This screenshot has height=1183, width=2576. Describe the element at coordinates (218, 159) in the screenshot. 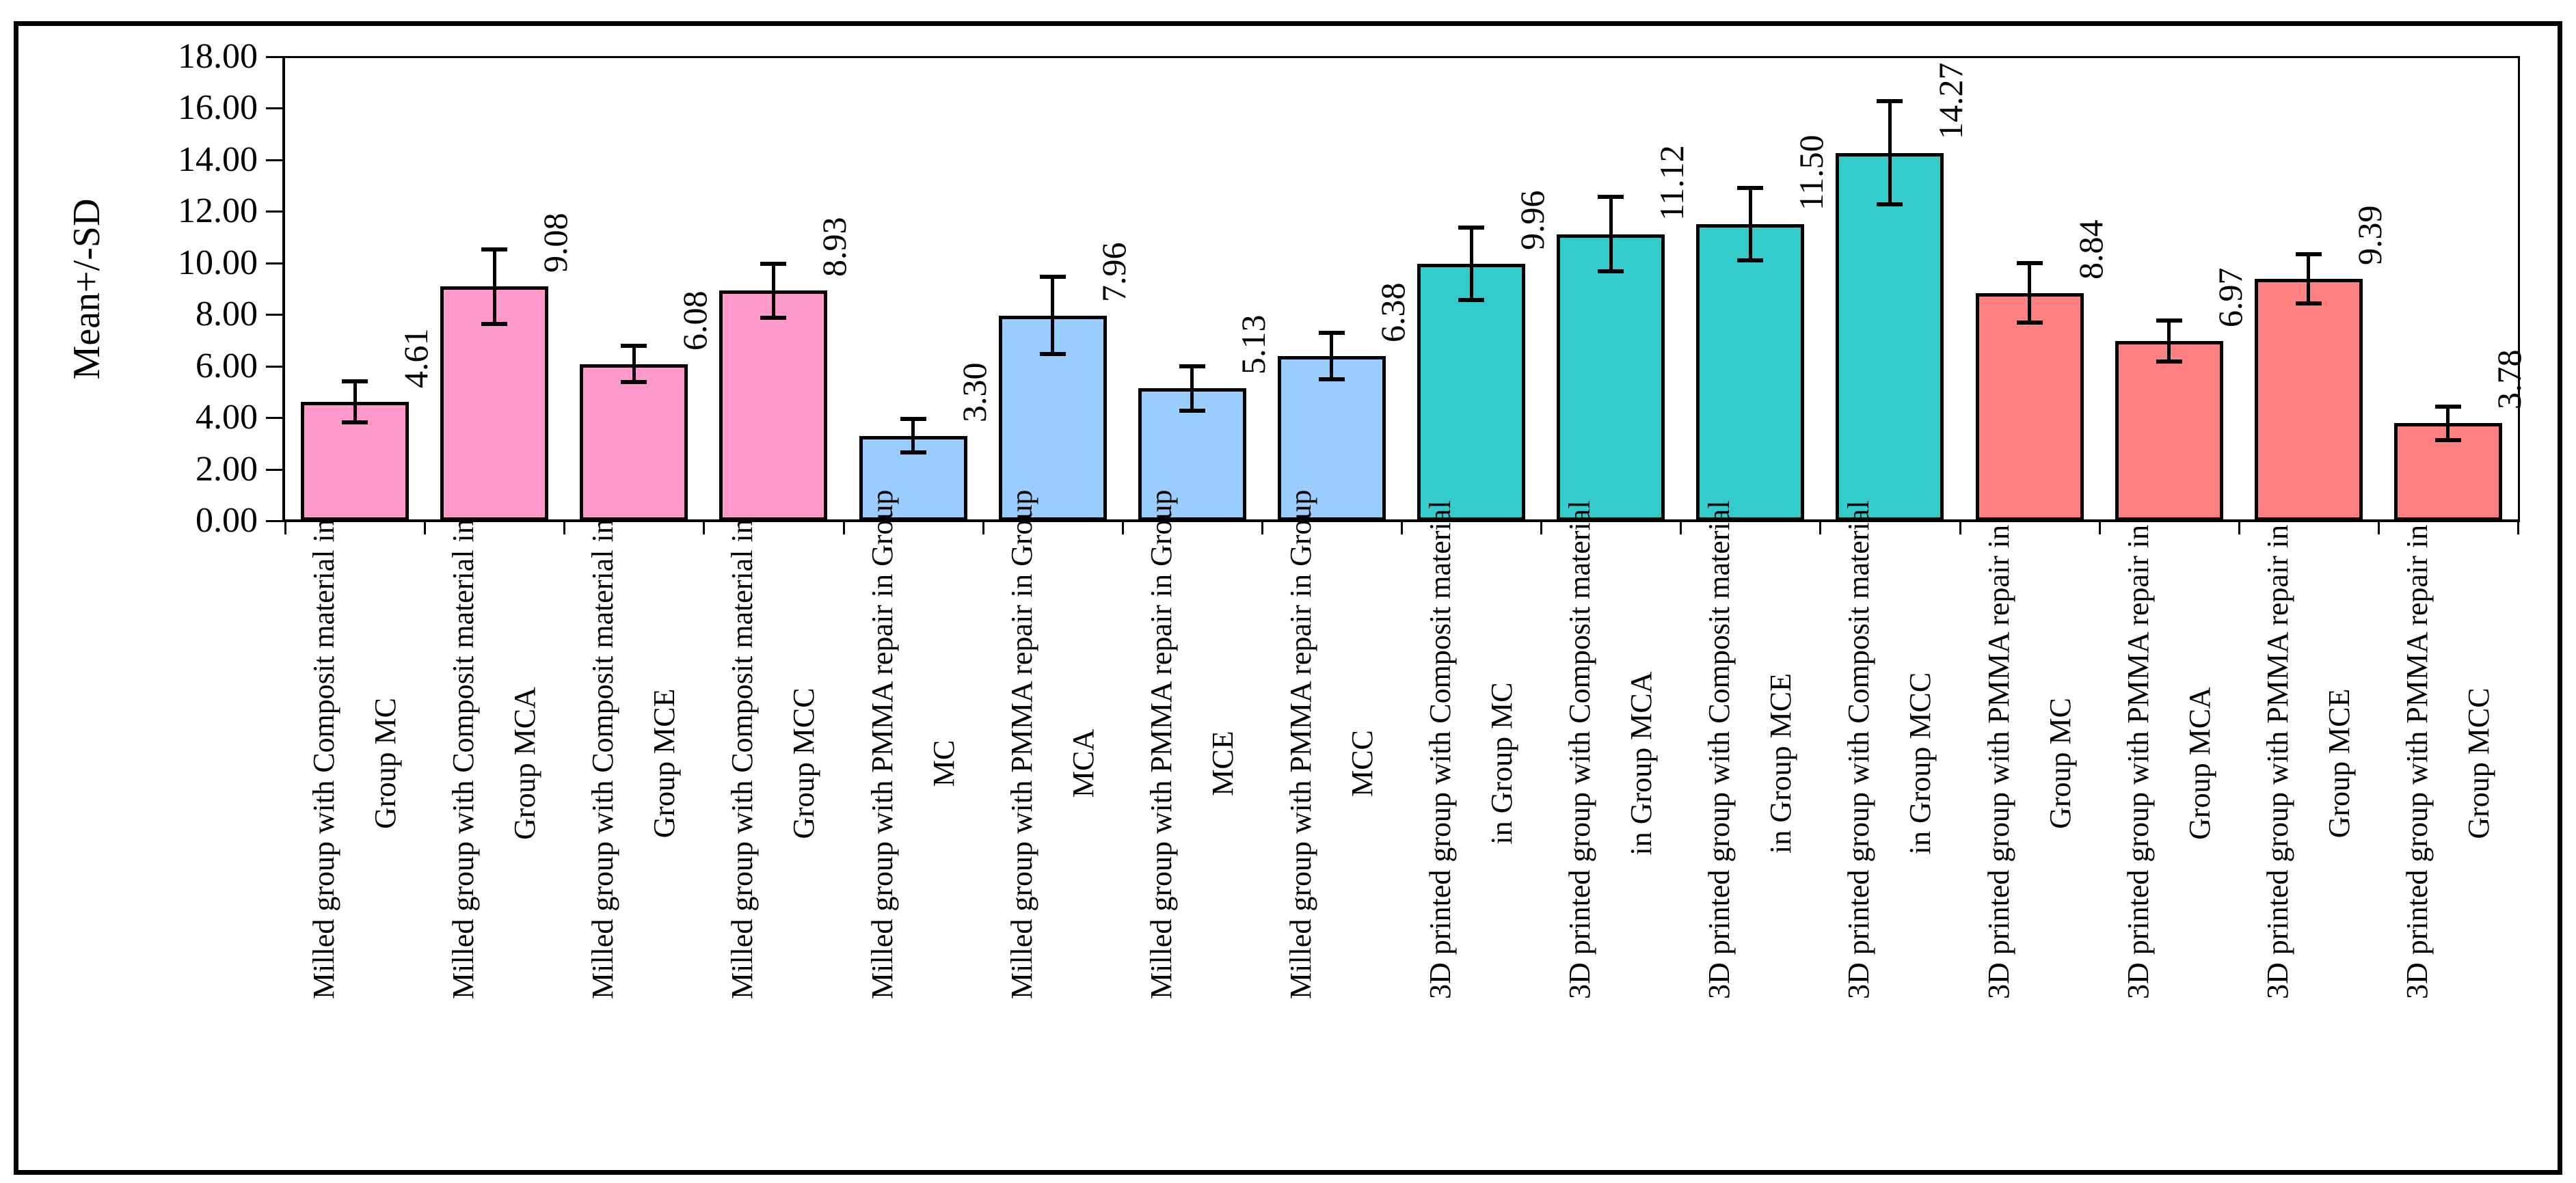

I see `y-tick-label: 14.00` at that location.